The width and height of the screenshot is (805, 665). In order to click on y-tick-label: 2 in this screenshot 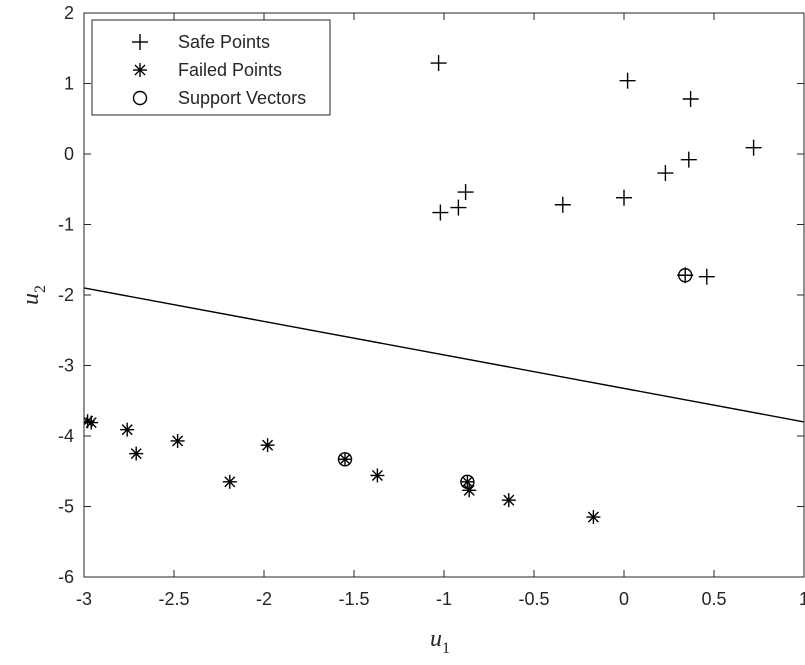, I will do `click(69, 13)`.